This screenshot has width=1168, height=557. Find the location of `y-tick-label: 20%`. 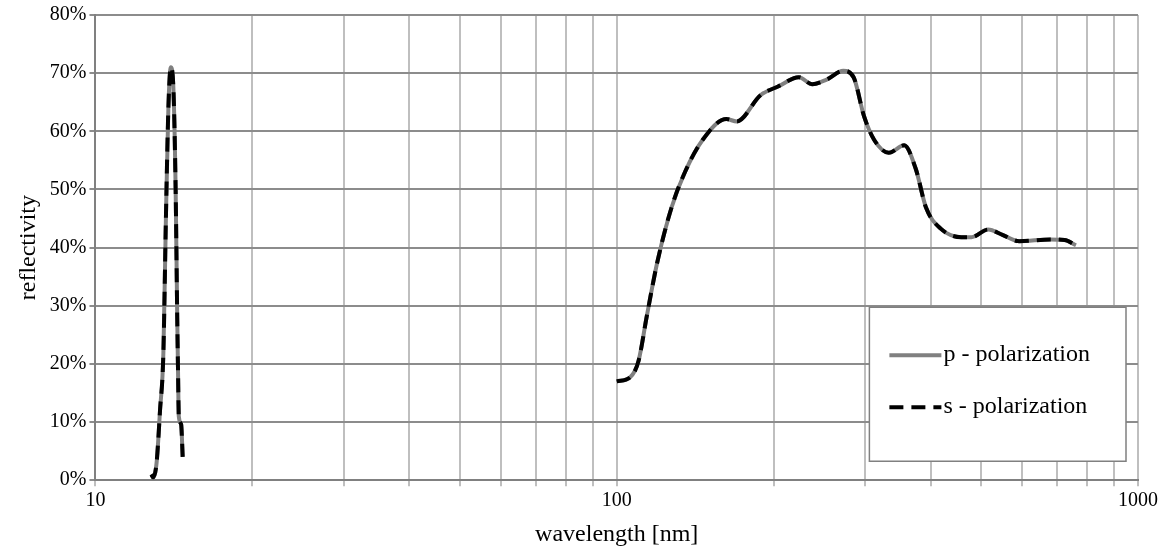

y-tick-label: 20% is located at coordinates (68, 362).